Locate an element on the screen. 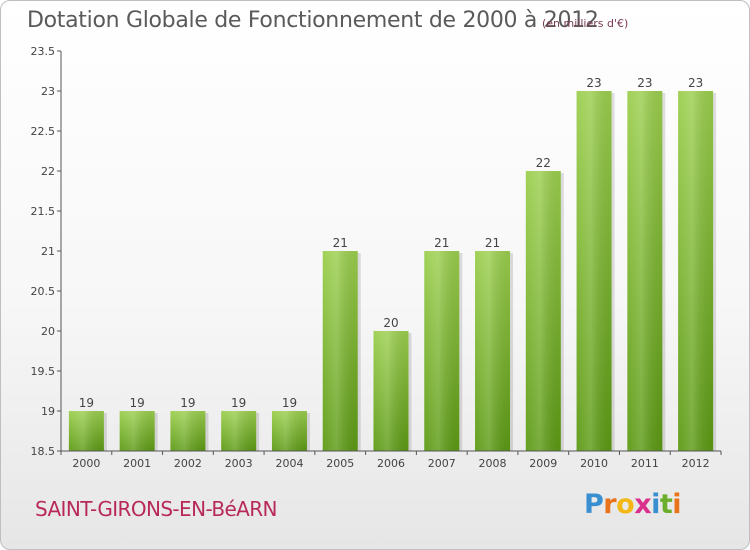 Image resolution: width=750 pixels, height=550 pixels. y-tick-label: 19.5 is located at coordinates (43, 371).